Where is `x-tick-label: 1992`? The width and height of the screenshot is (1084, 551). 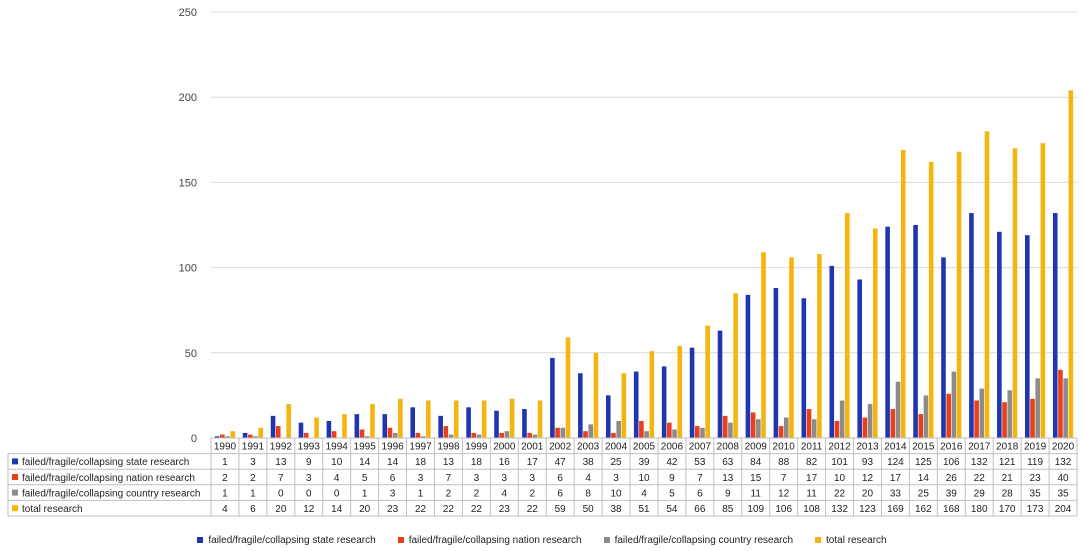 x-tick-label: 1992 is located at coordinates (281, 447).